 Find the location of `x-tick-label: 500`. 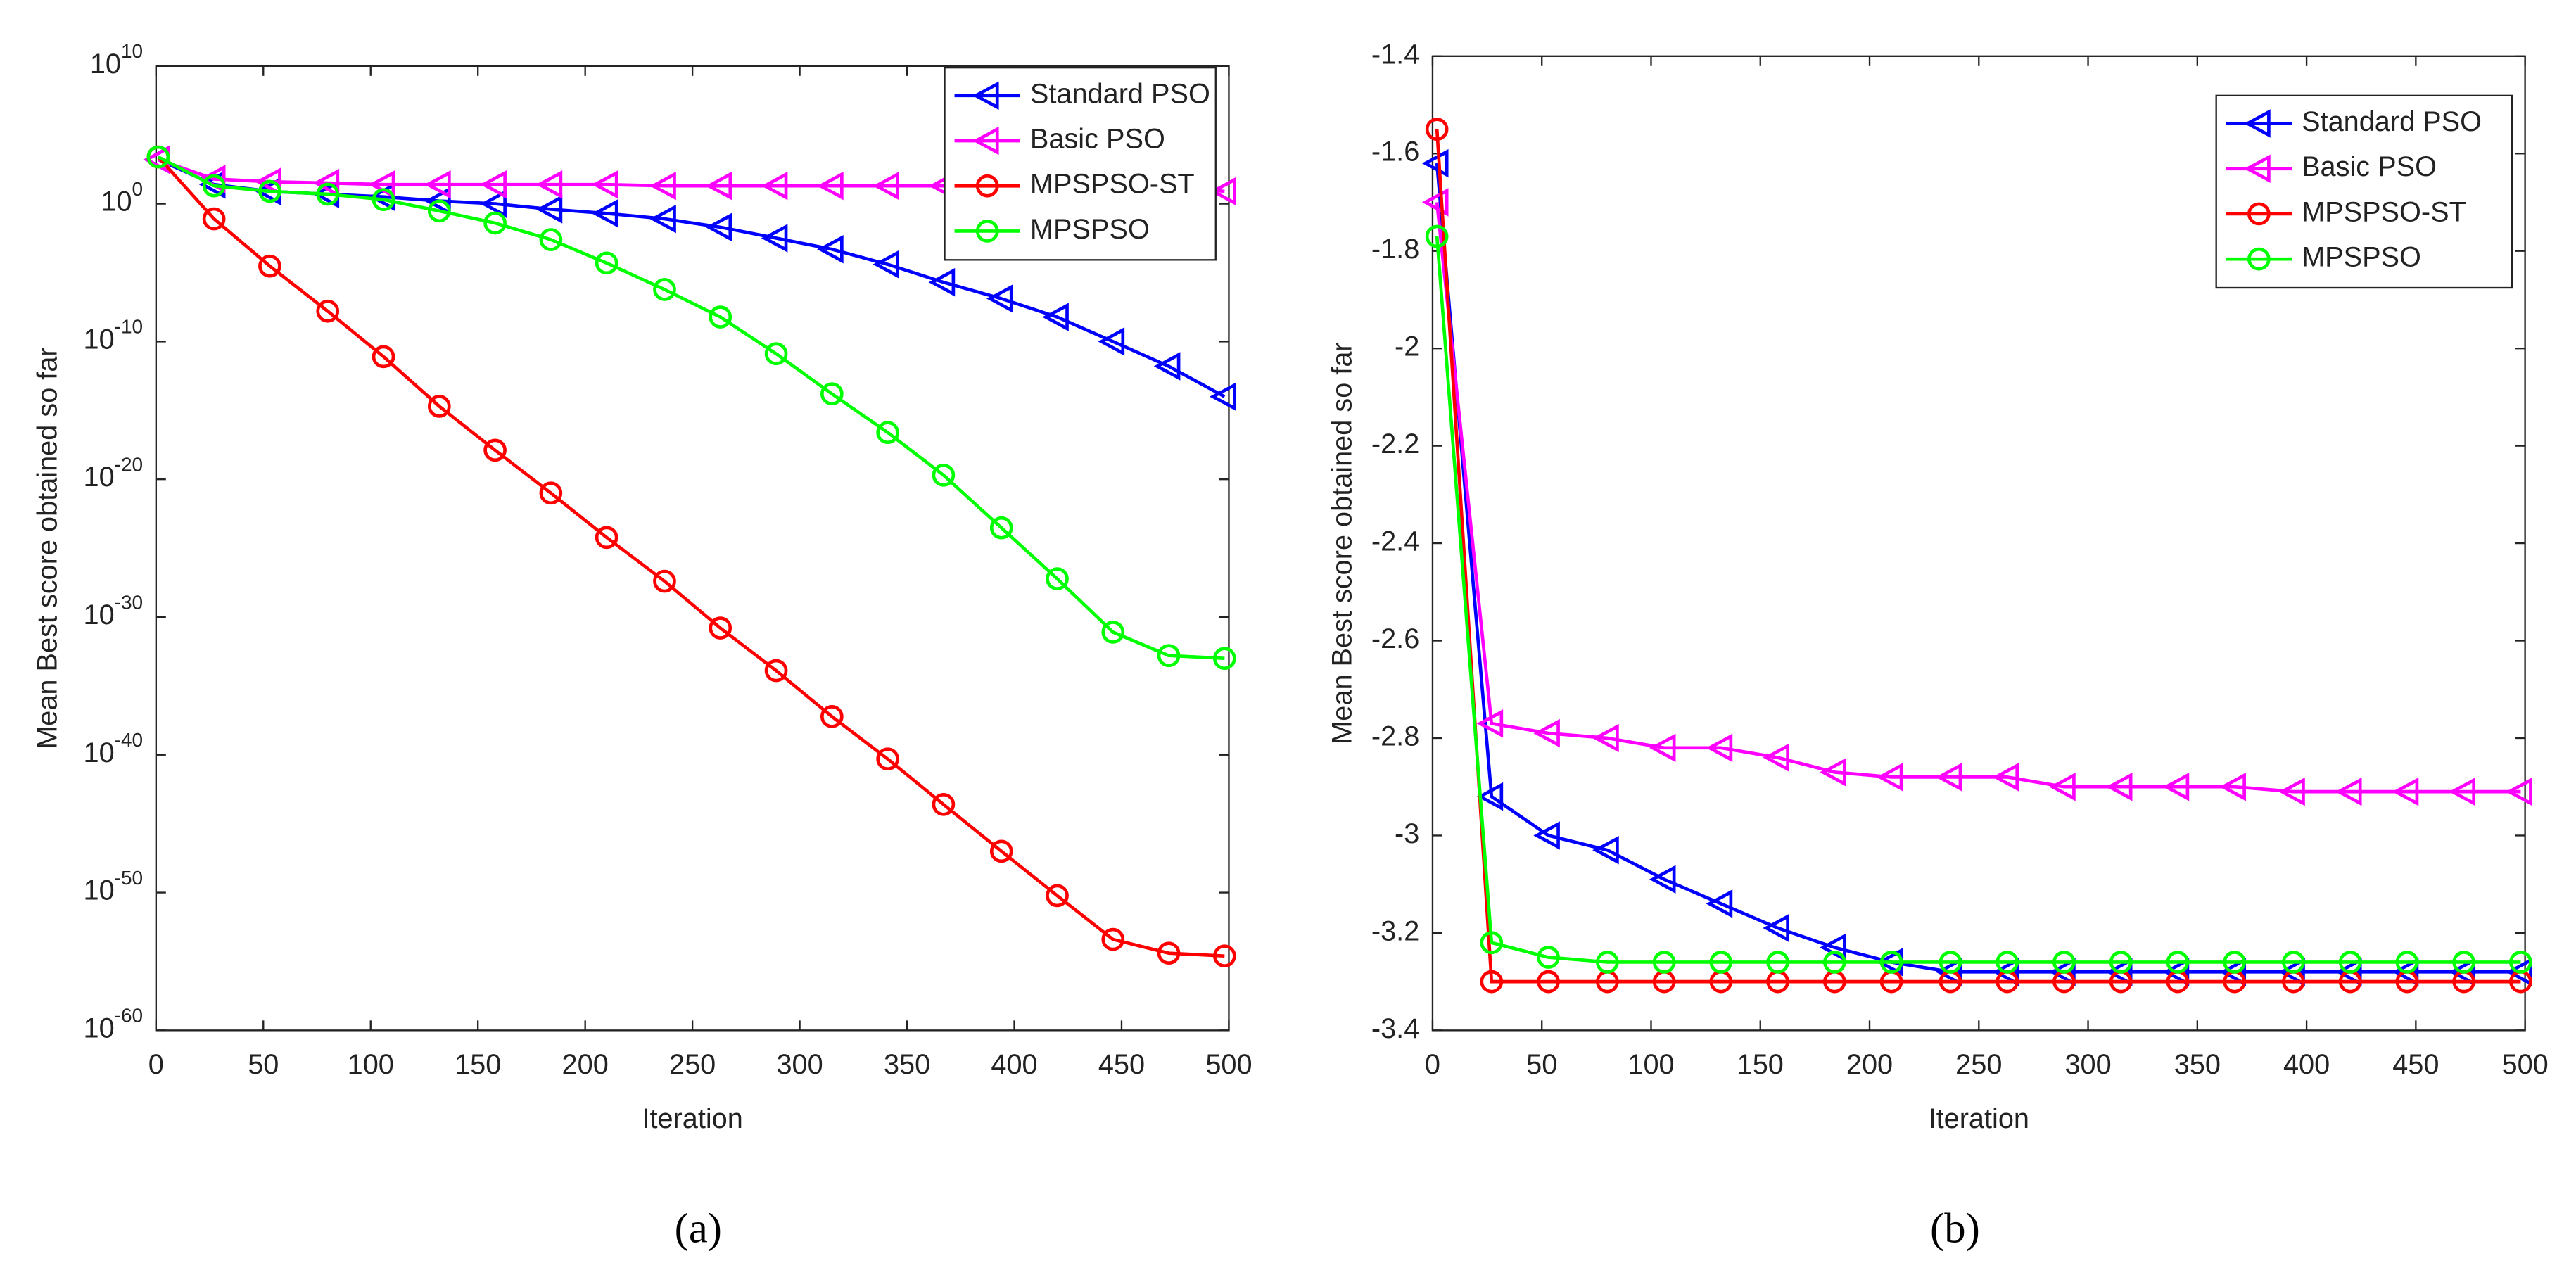

x-tick-label: 500 is located at coordinates (2525, 1064).